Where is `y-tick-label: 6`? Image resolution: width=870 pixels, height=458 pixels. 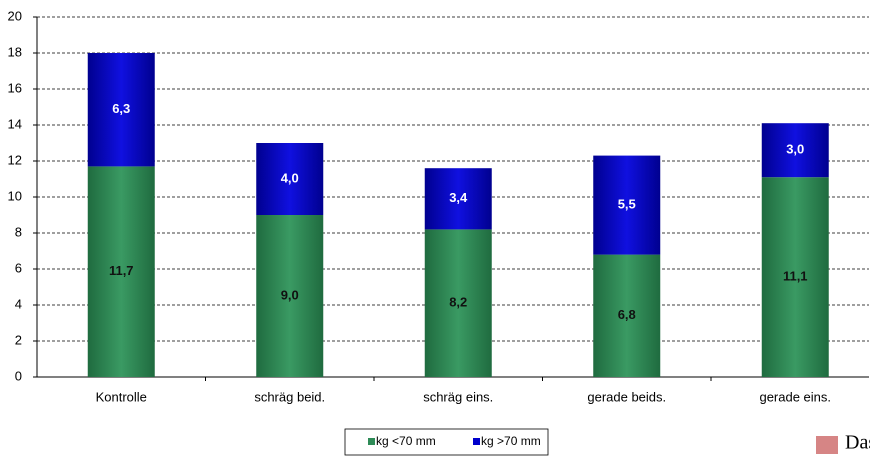
y-tick-label: 6 is located at coordinates (18, 267).